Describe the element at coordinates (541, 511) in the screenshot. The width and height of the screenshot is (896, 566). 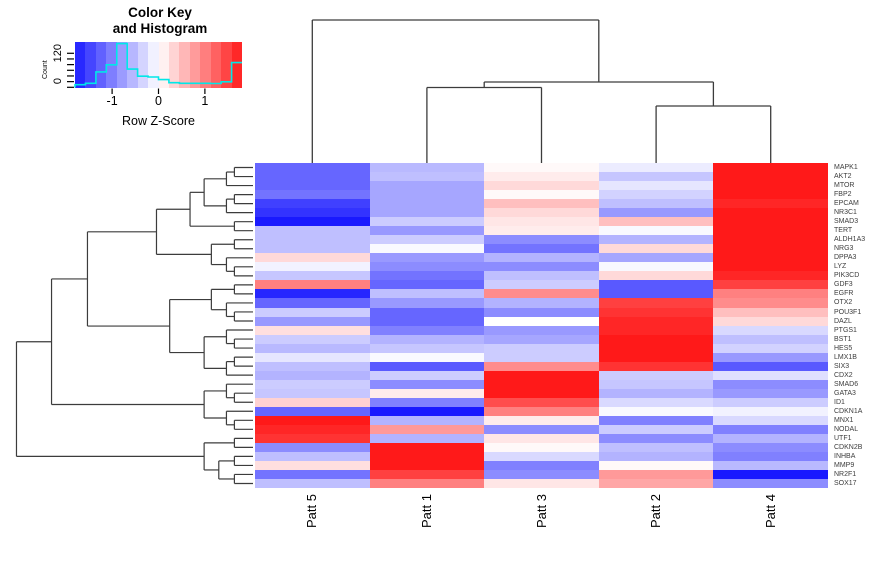
I see `column-label: Patt 3` at that location.